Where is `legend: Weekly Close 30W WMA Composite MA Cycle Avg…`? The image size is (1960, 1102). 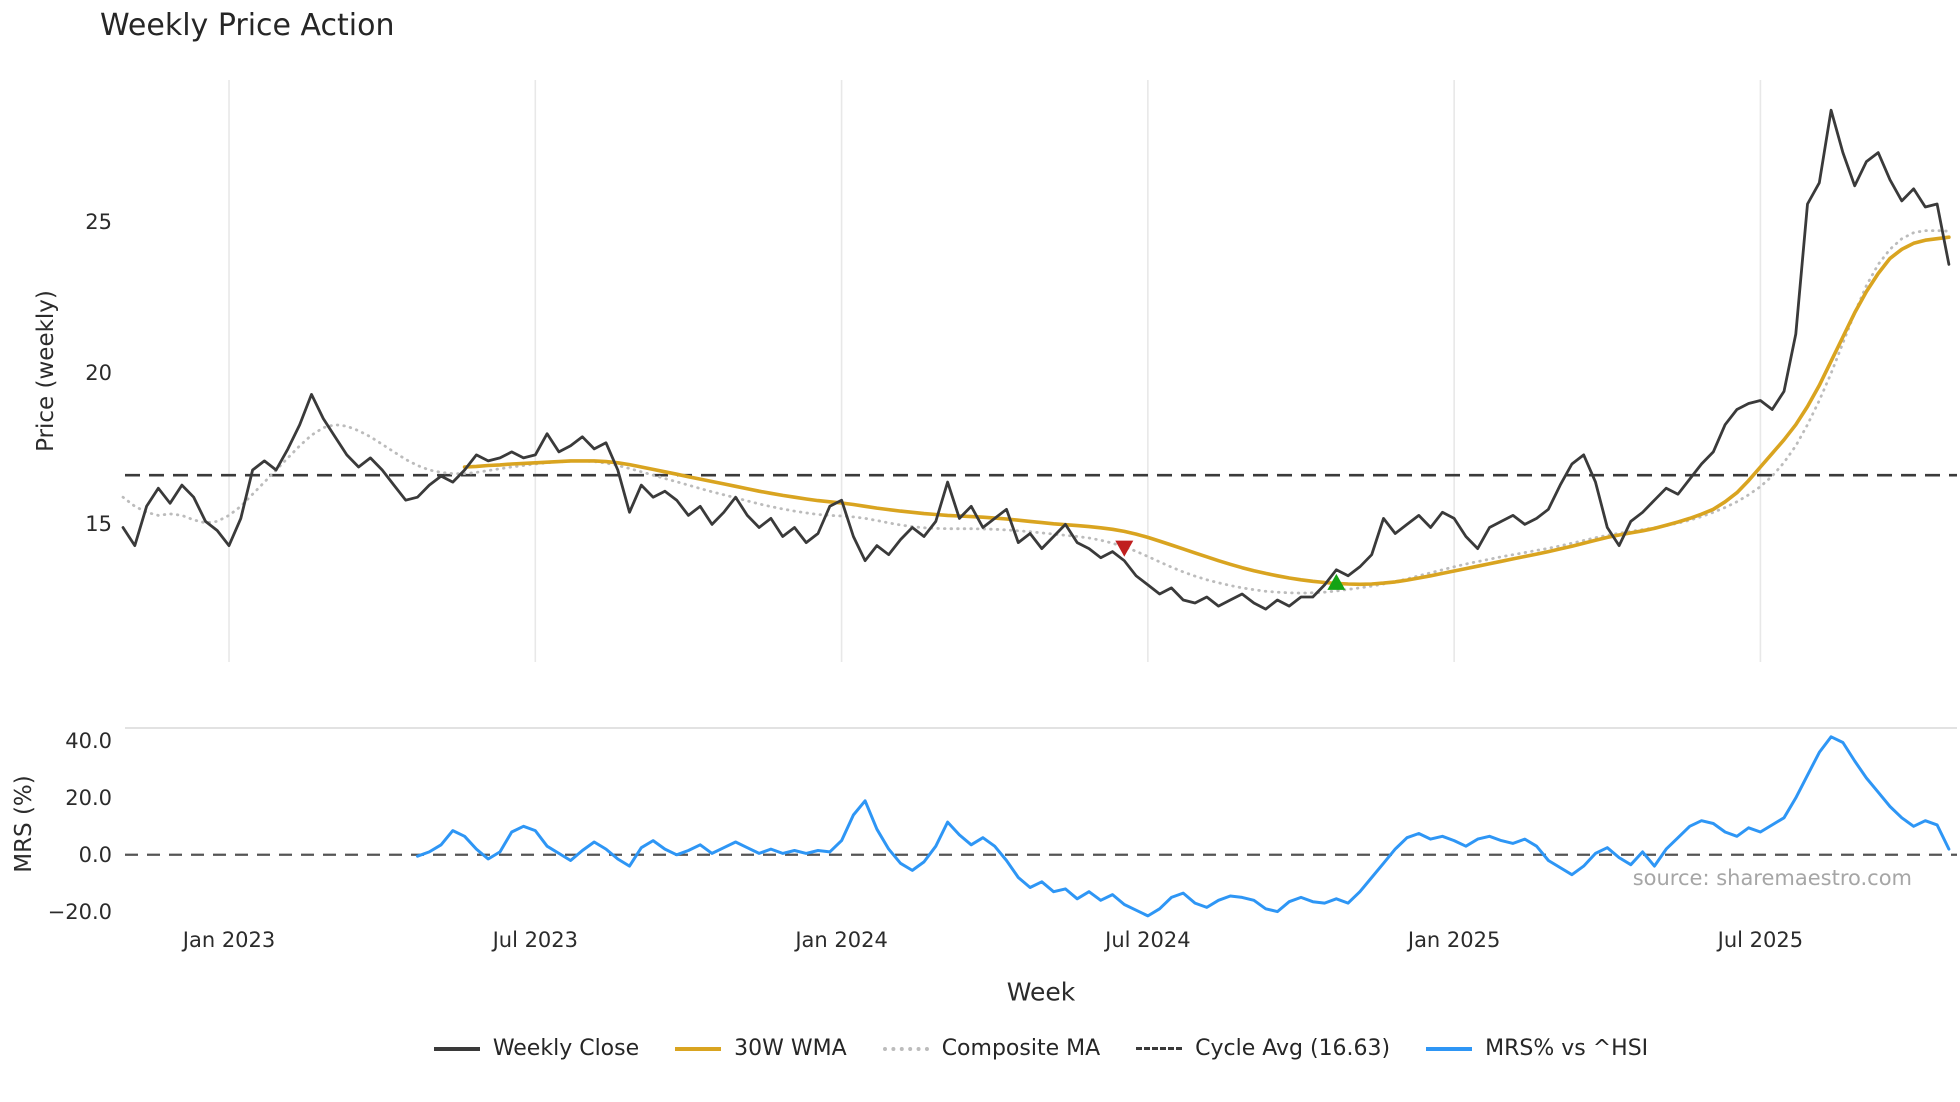
legend: Weekly Close 30W WMA Composite MA Cycle Avg… is located at coordinates (1041, 1048).